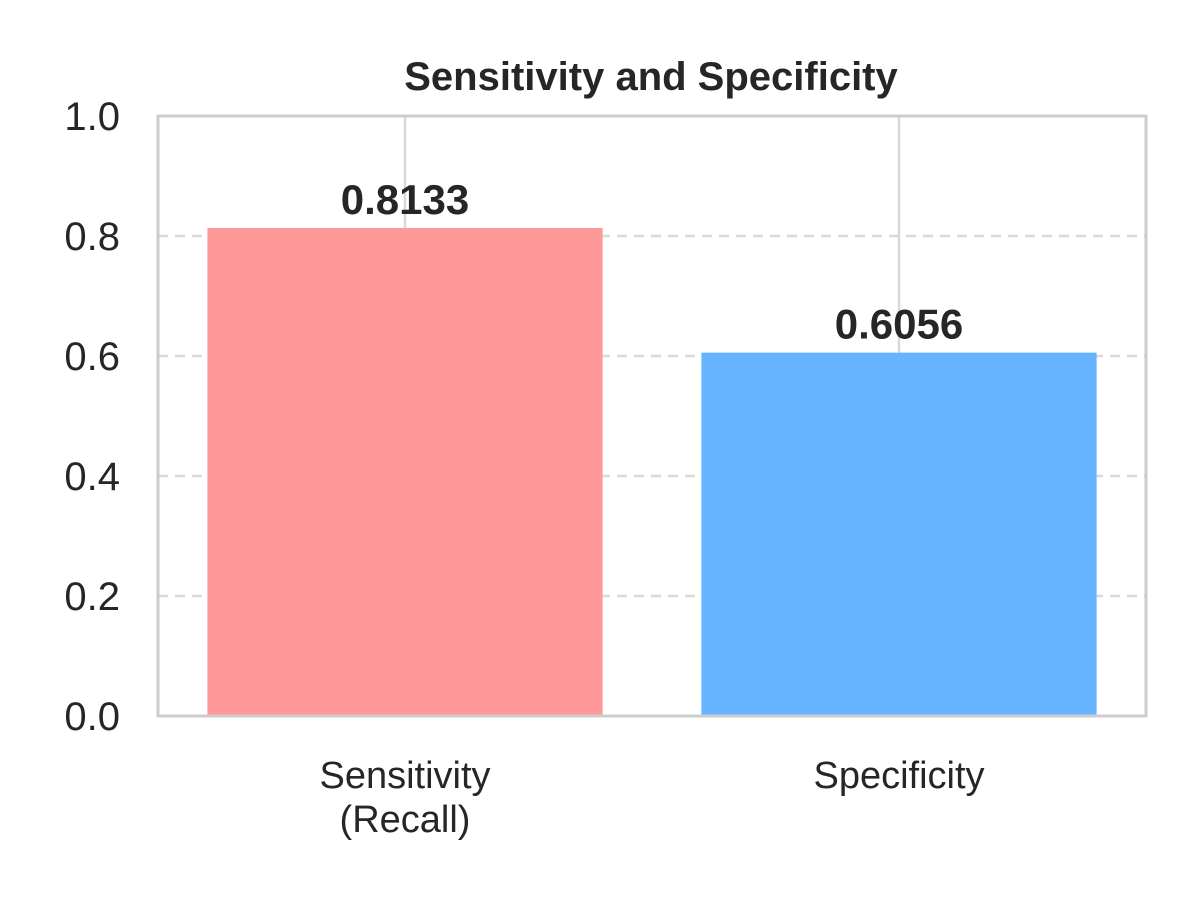  Describe the element at coordinates (92, 117) in the screenshot. I see `y-tick-label: 1.0` at that location.